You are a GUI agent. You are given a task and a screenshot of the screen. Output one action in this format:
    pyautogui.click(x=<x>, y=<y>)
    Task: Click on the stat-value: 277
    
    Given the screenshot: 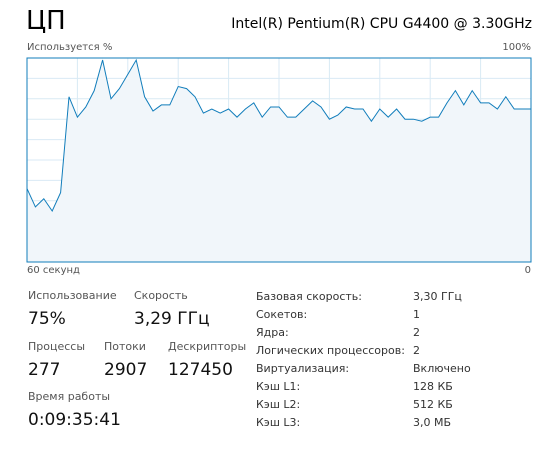 What is the action you would take?
    pyautogui.click(x=44, y=370)
    